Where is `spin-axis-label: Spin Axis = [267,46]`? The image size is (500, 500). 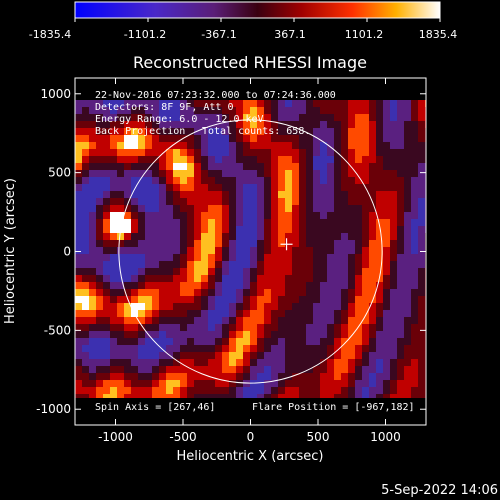 spin-axis-label: Spin Axis = [267,46] is located at coordinates (155, 407).